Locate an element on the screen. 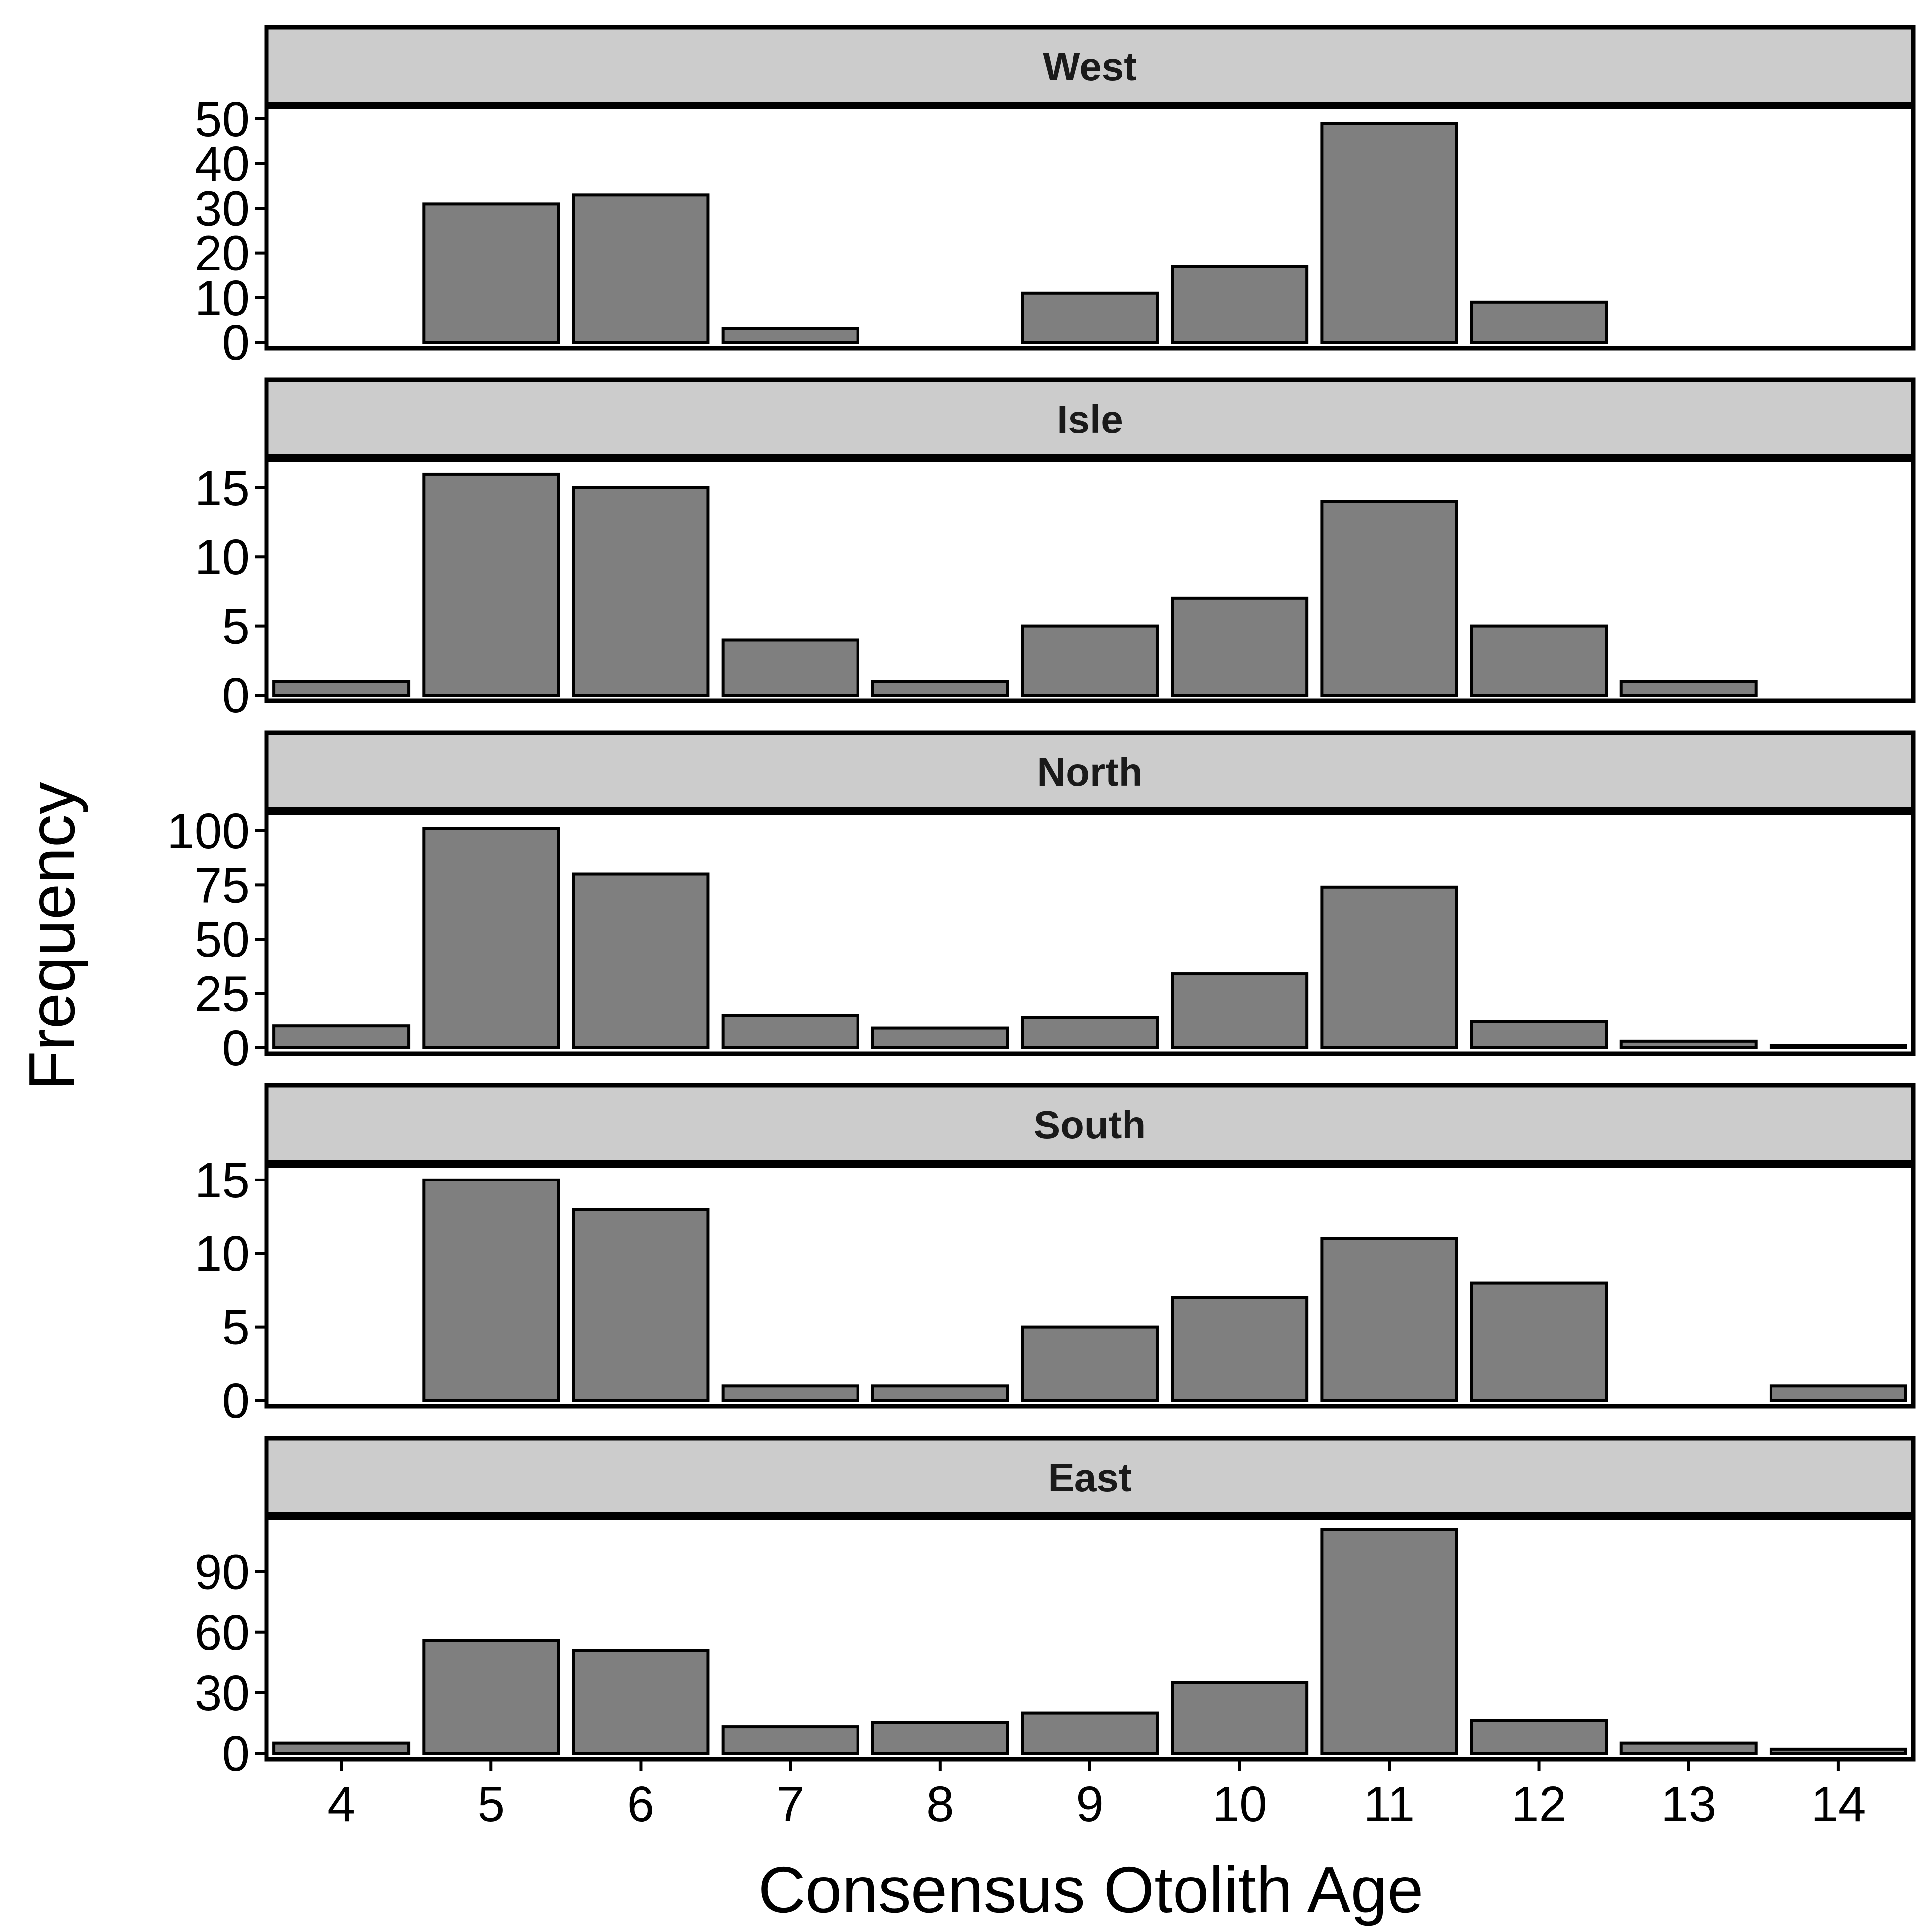 The height and width of the screenshot is (1932, 1932). x-axis-title: Consensus Otolith Age is located at coordinates (1091, 1889).